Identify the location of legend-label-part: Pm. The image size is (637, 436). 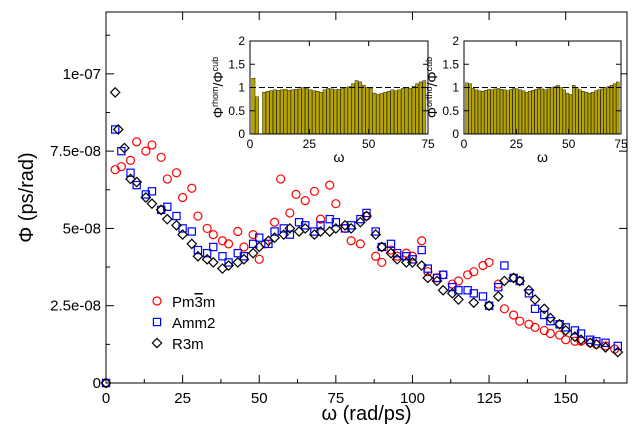
(183, 302).